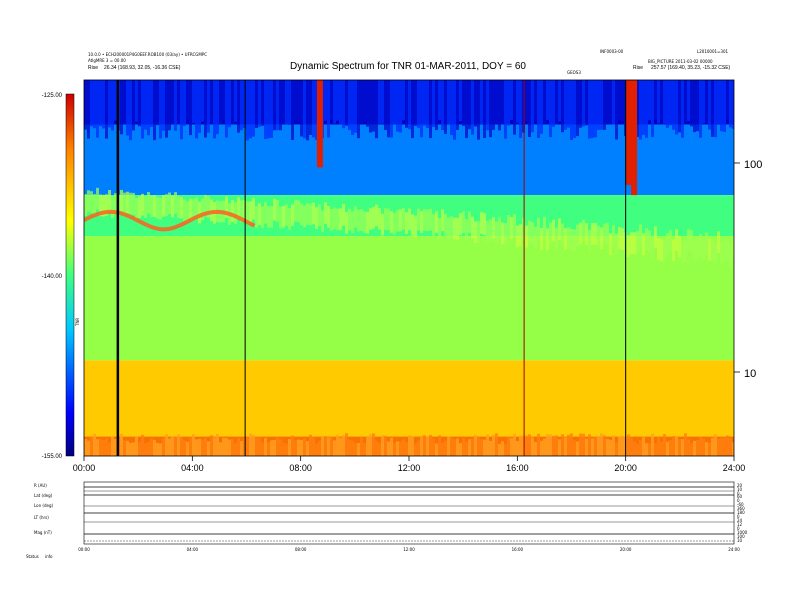  Describe the element at coordinates (70, 275) in the screenshot. I see `colorbar` at that location.